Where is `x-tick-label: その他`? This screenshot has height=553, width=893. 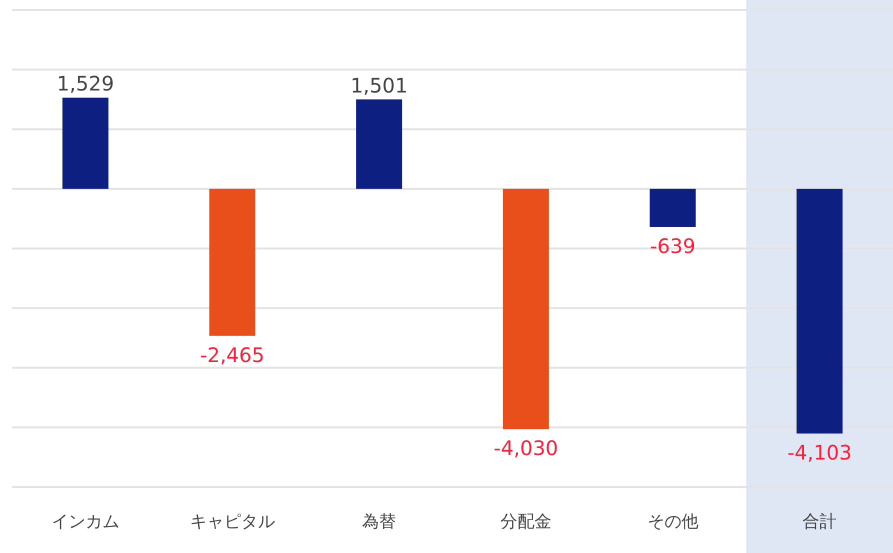
x-tick-label: その他 is located at coordinates (672, 522).